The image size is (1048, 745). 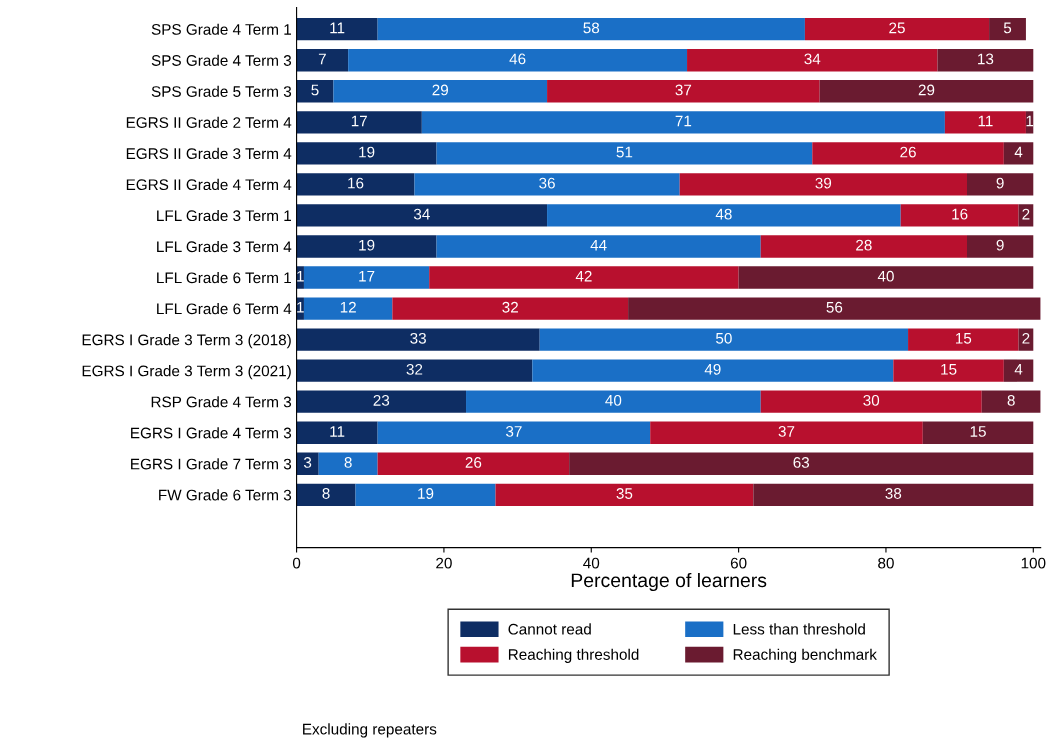 I want to click on data-label: 49, so click(x=712, y=369).